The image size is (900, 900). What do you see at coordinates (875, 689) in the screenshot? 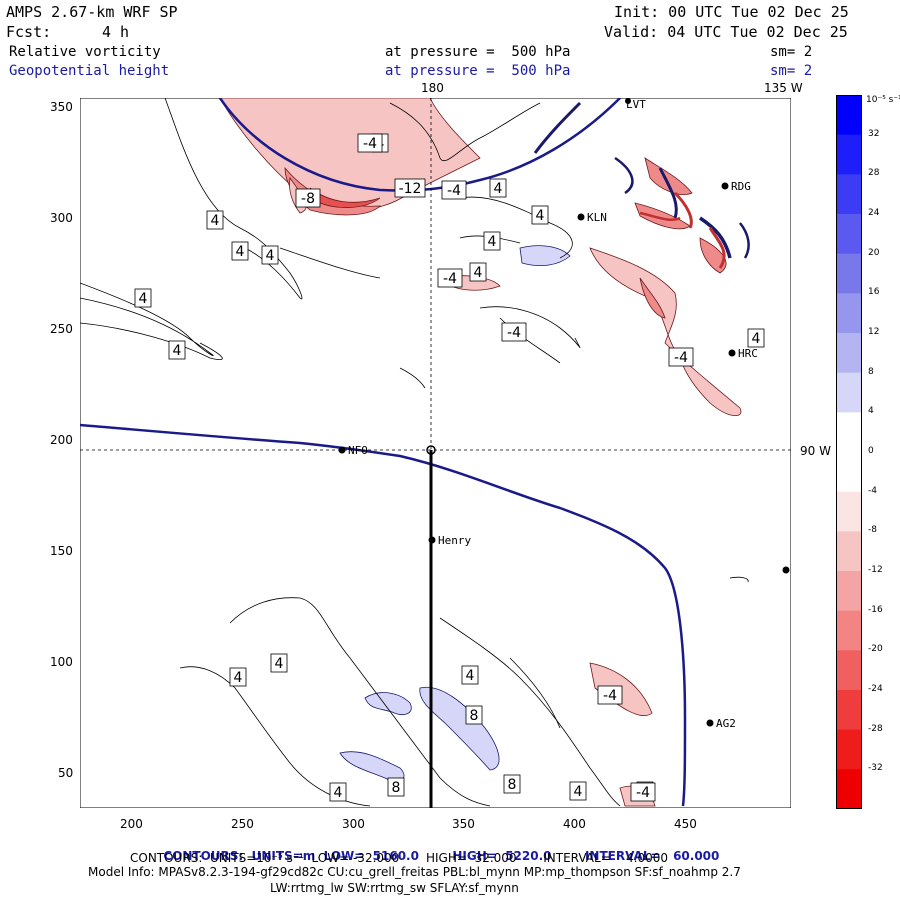
I see `colorbar-label: -24` at bounding box center [875, 689].